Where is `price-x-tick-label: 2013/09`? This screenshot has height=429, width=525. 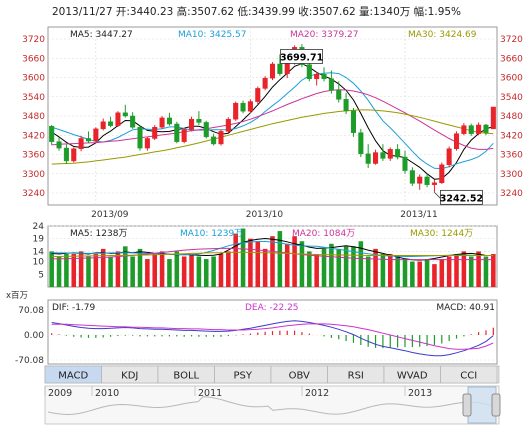 price-x-tick-label: 2013/09 is located at coordinates (110, 215).